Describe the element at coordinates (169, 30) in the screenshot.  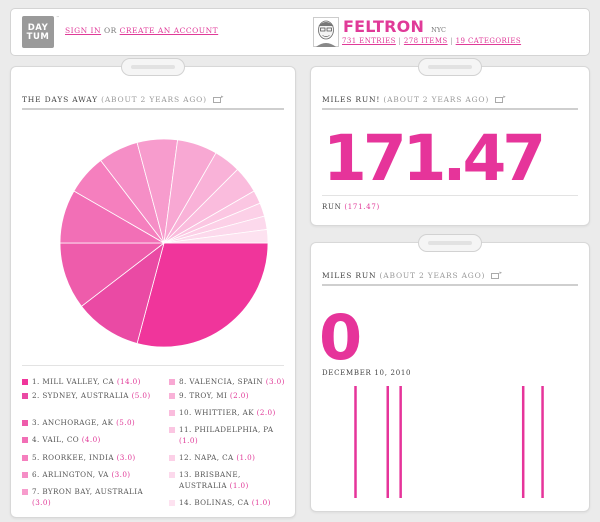
I see `create-account-link: CREATE AN ACCOUNT` at that location.